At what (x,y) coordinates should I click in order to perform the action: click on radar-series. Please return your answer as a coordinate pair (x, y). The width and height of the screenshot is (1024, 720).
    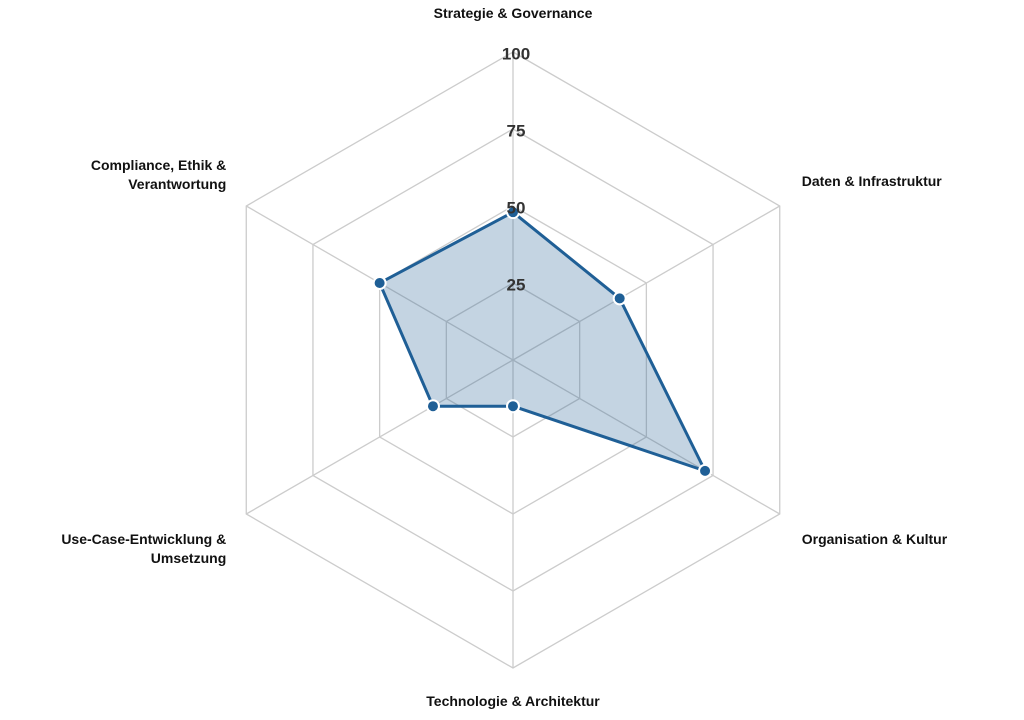
    Looking at the image, I should click on (542, 341).